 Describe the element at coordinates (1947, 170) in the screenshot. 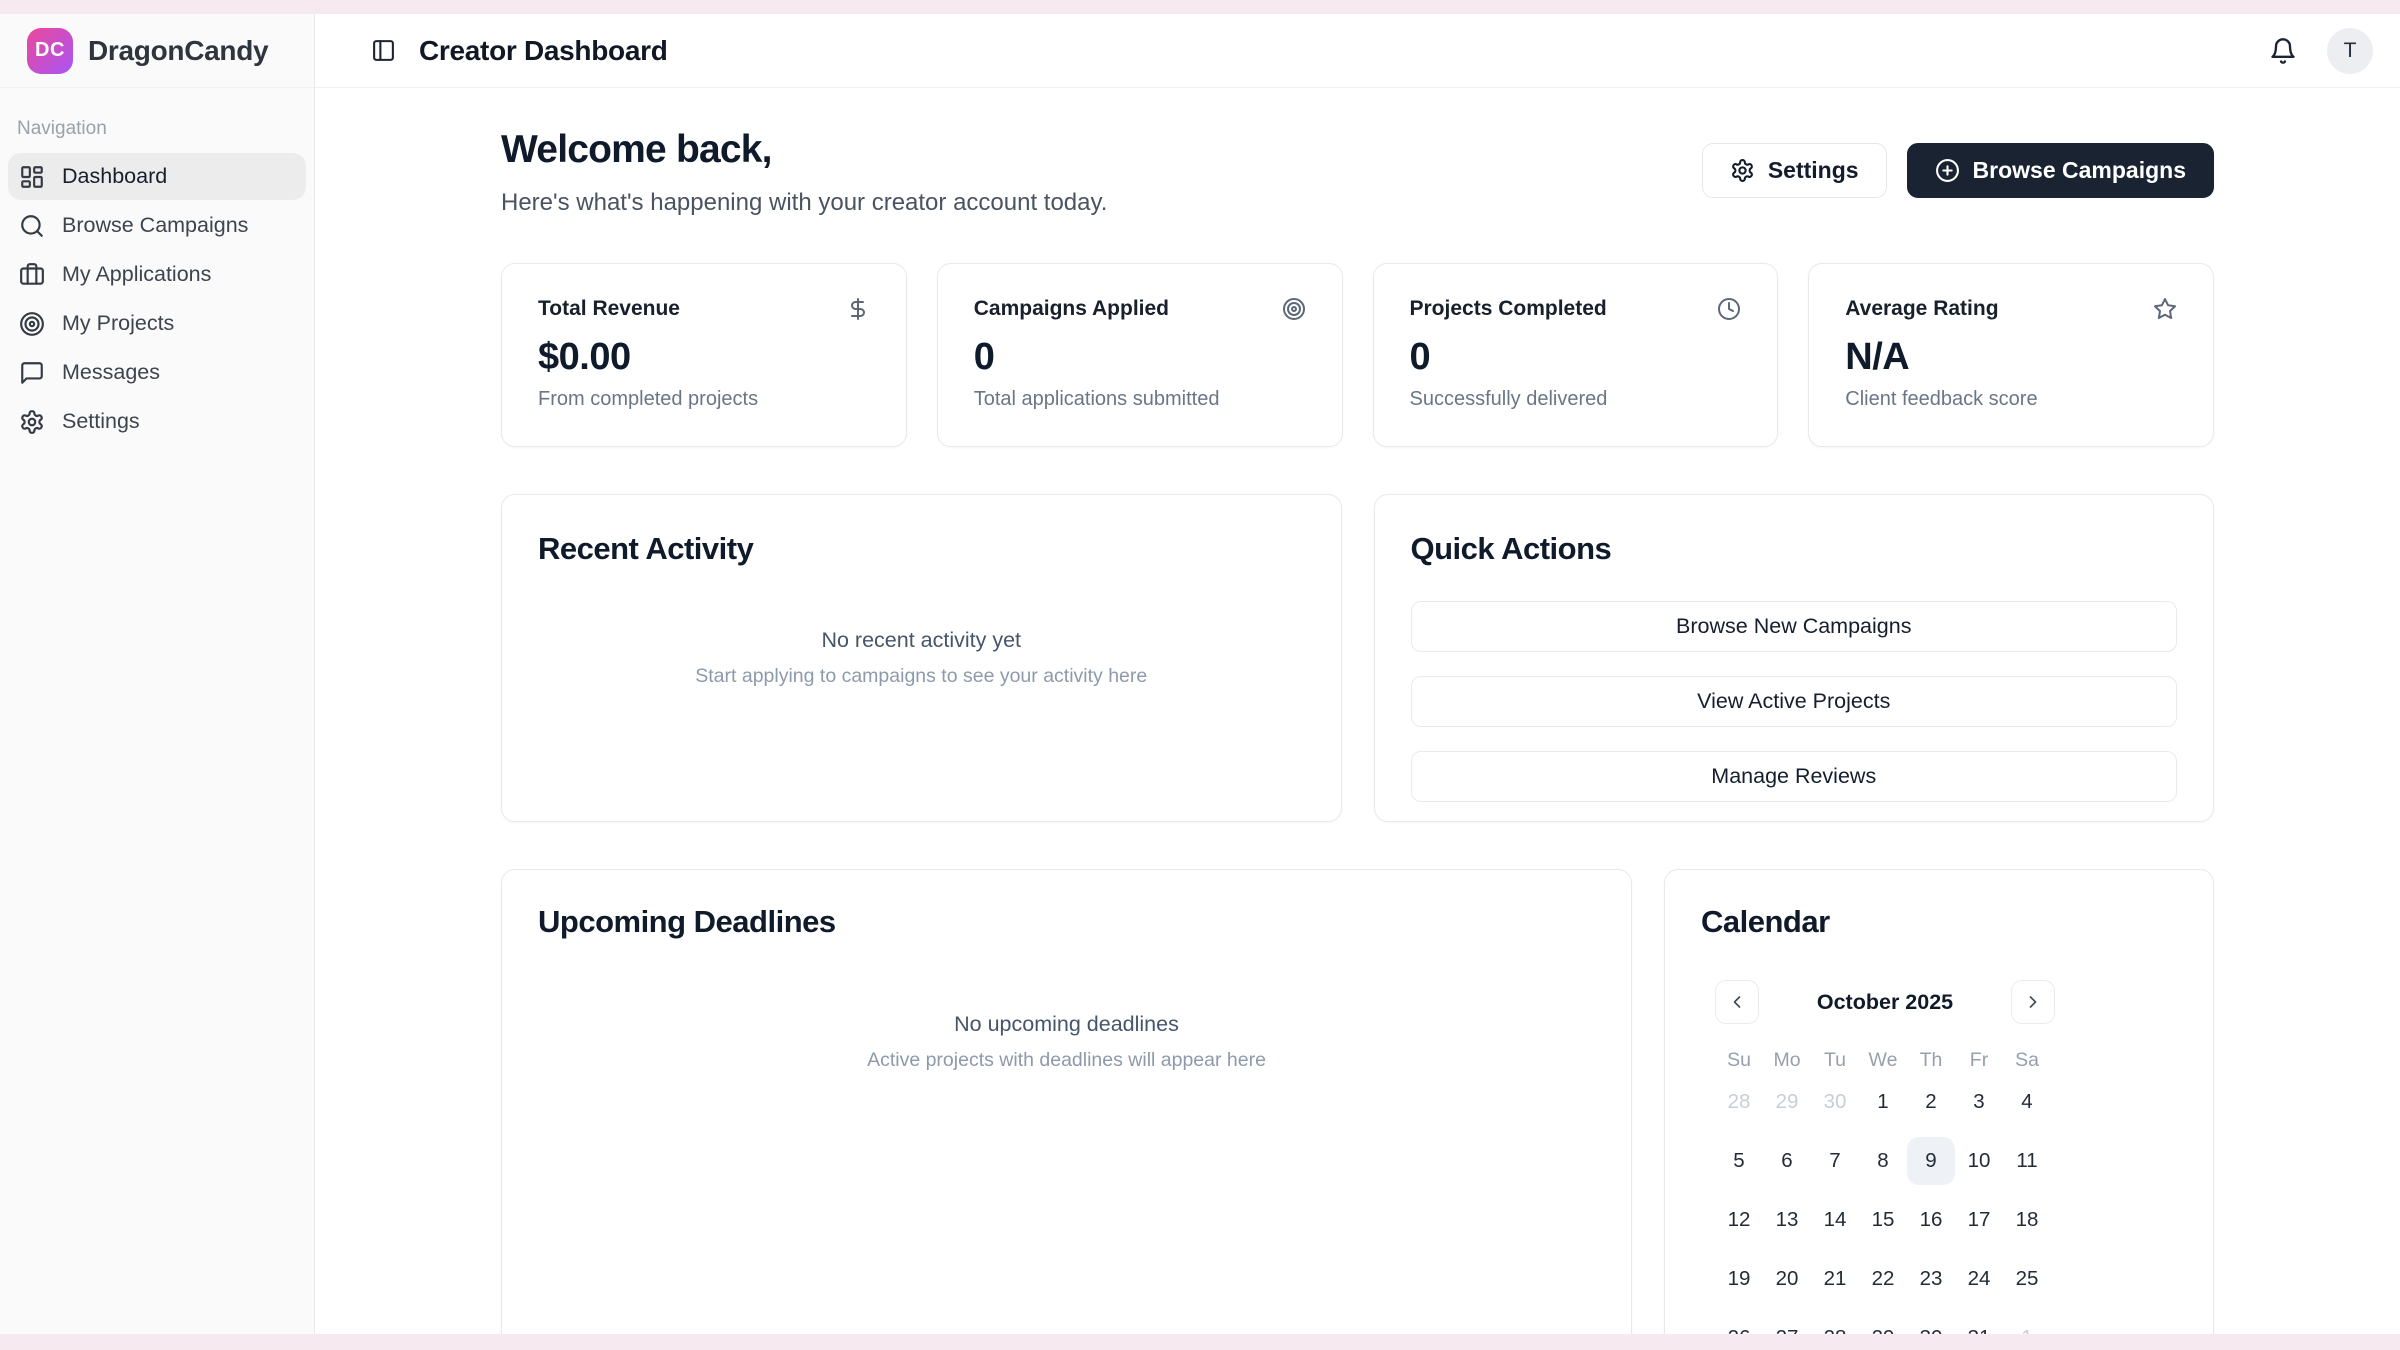

I see `plus-circle-icon` at that location.